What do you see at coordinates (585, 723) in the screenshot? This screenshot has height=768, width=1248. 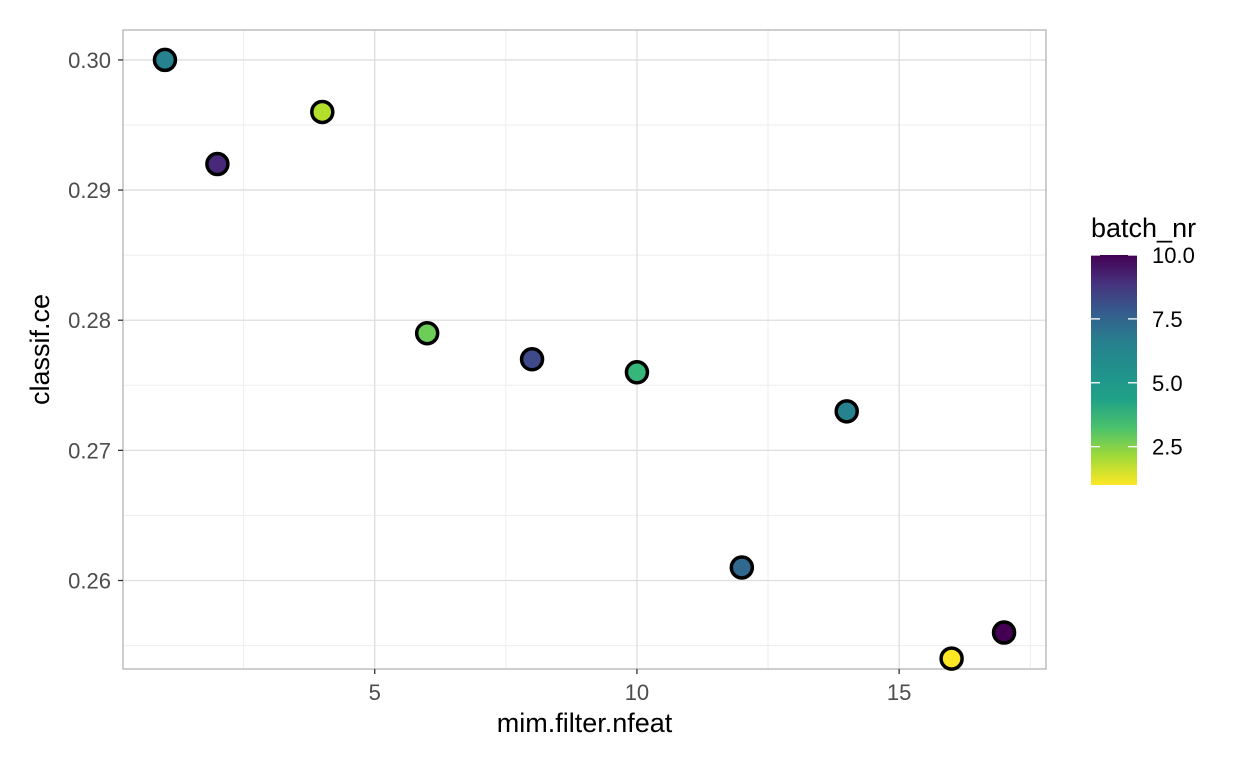 I see `x-axis-title: mim.filter.nfeat` at bounding box center [585, 723].